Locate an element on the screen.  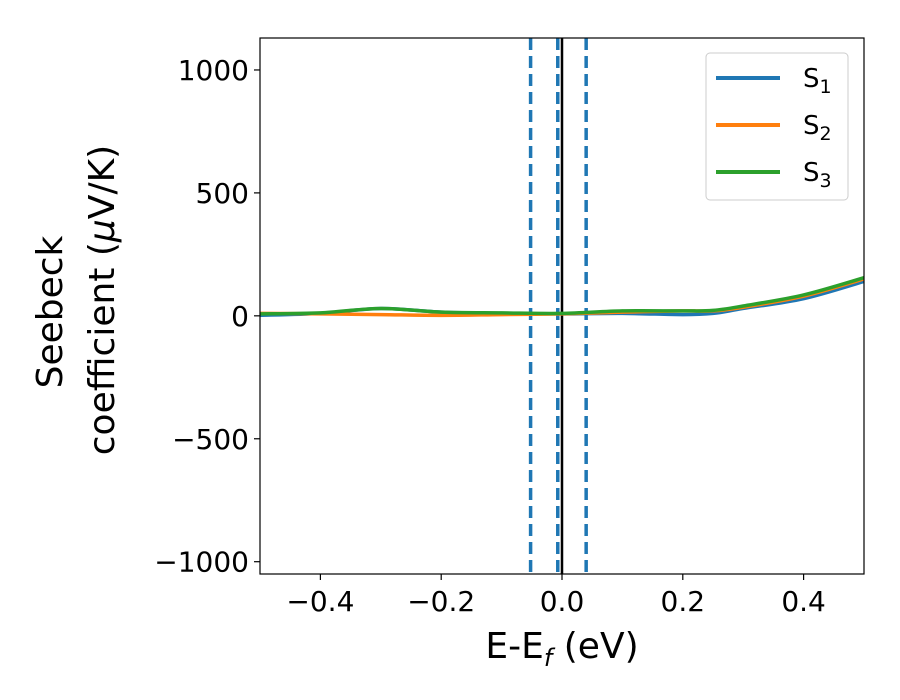
vertical-reference-lines is located at coordinates (558, 306).